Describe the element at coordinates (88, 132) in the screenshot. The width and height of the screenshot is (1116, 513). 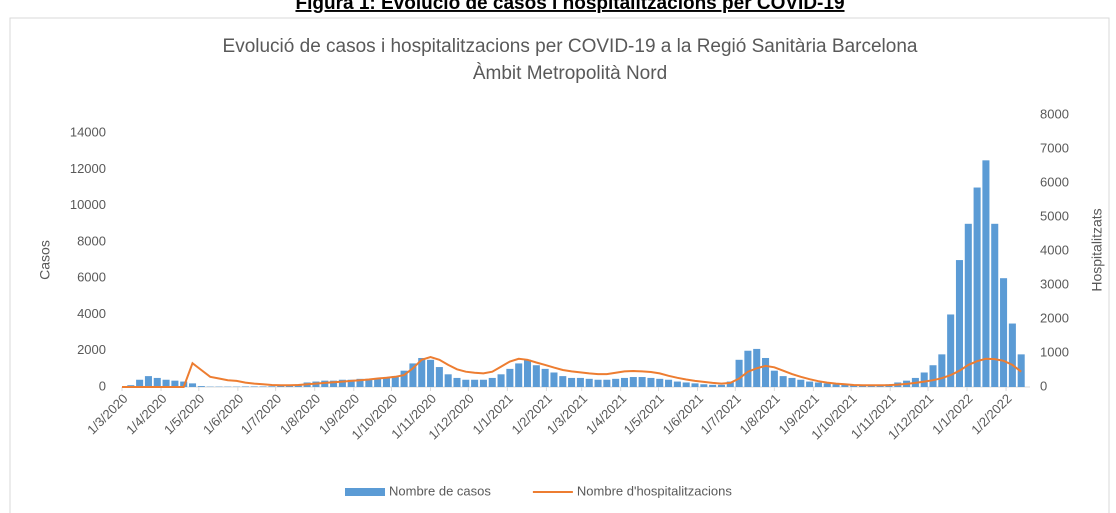
I see `y-tick-label: 14000` at that location.